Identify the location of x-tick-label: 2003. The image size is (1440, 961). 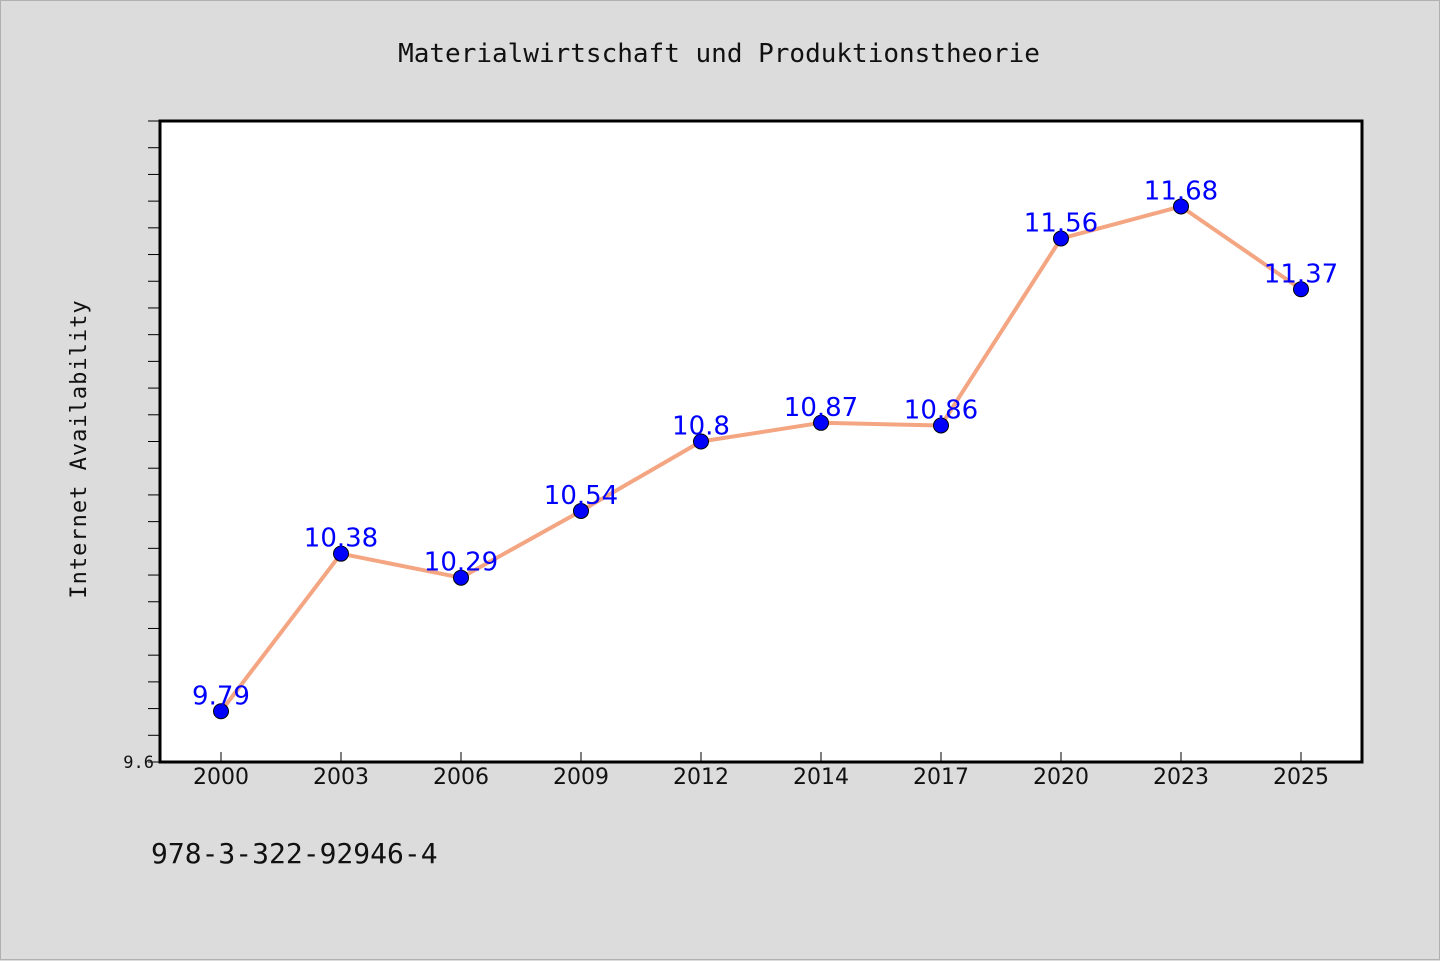
(341, 777).